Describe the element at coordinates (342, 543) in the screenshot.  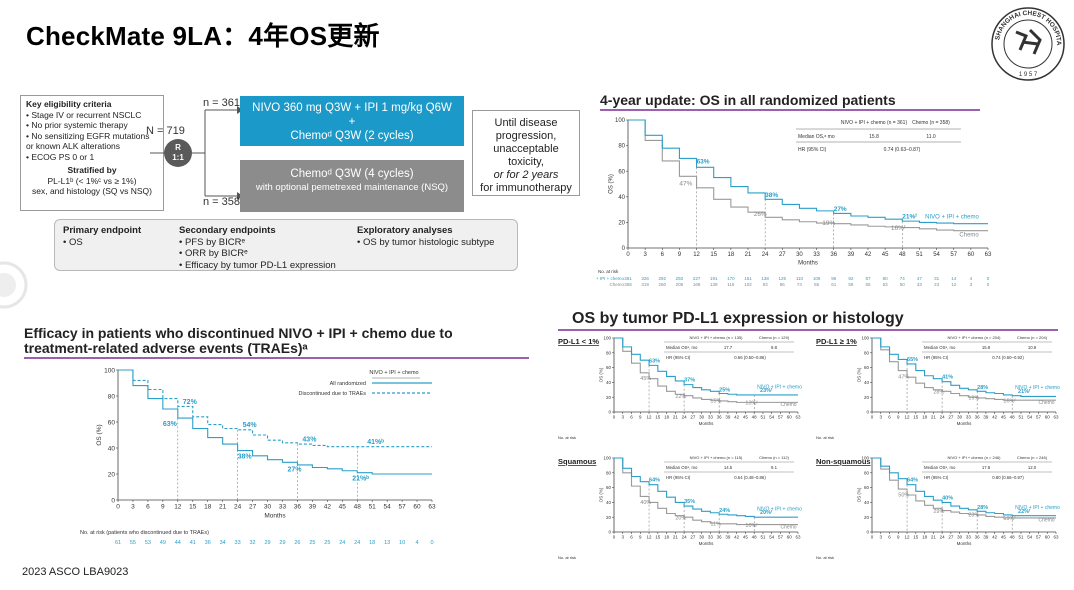
I see `risk-value: 24` at that location.